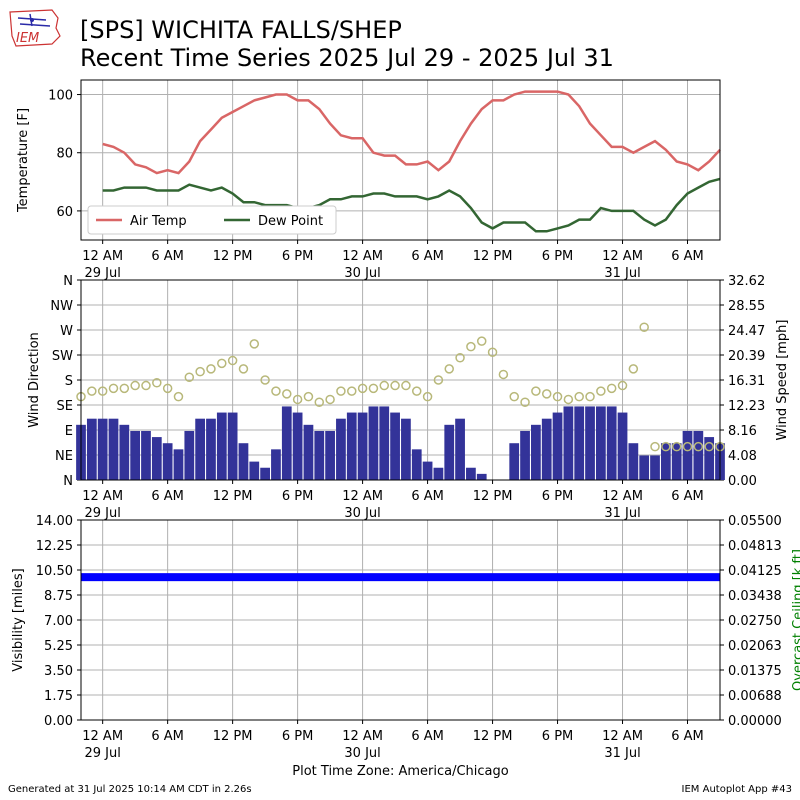  Describe the element at coordinates (746, 306) in the screenshot. I see `speed-tick-label: 28.55` at that location.